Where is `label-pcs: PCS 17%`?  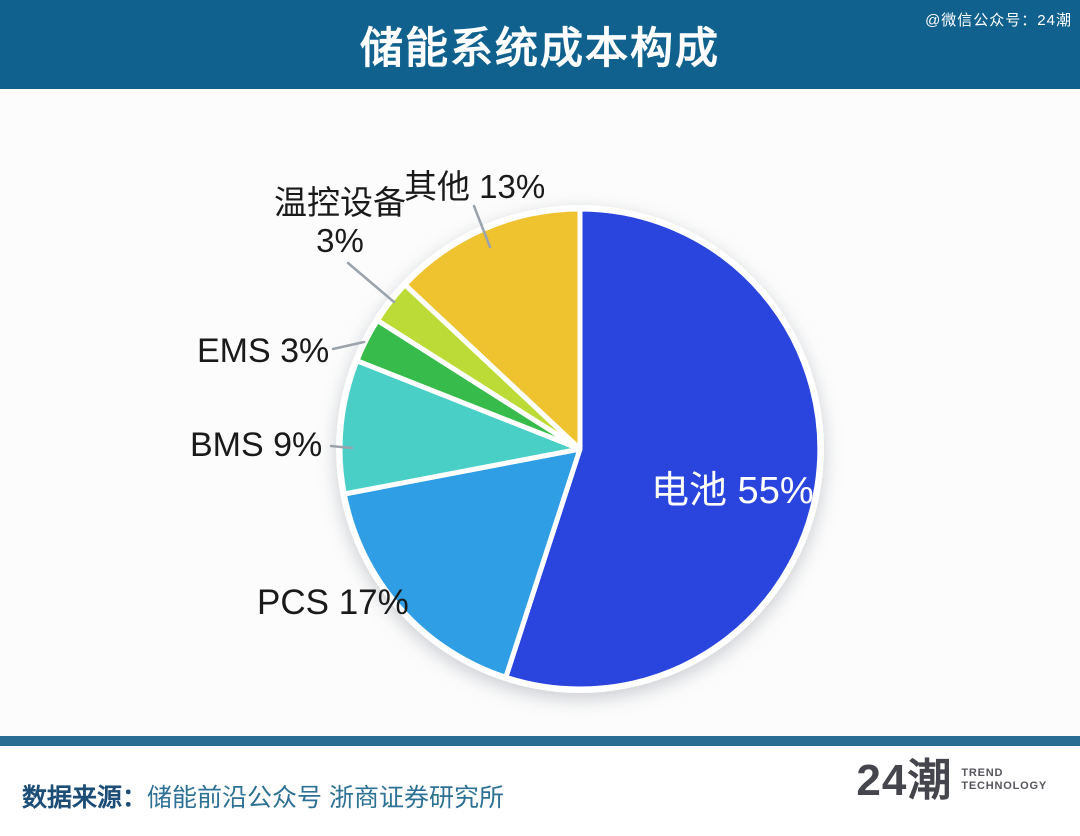 label-pcs: PCS 17% is located at coordinates (333, 602).